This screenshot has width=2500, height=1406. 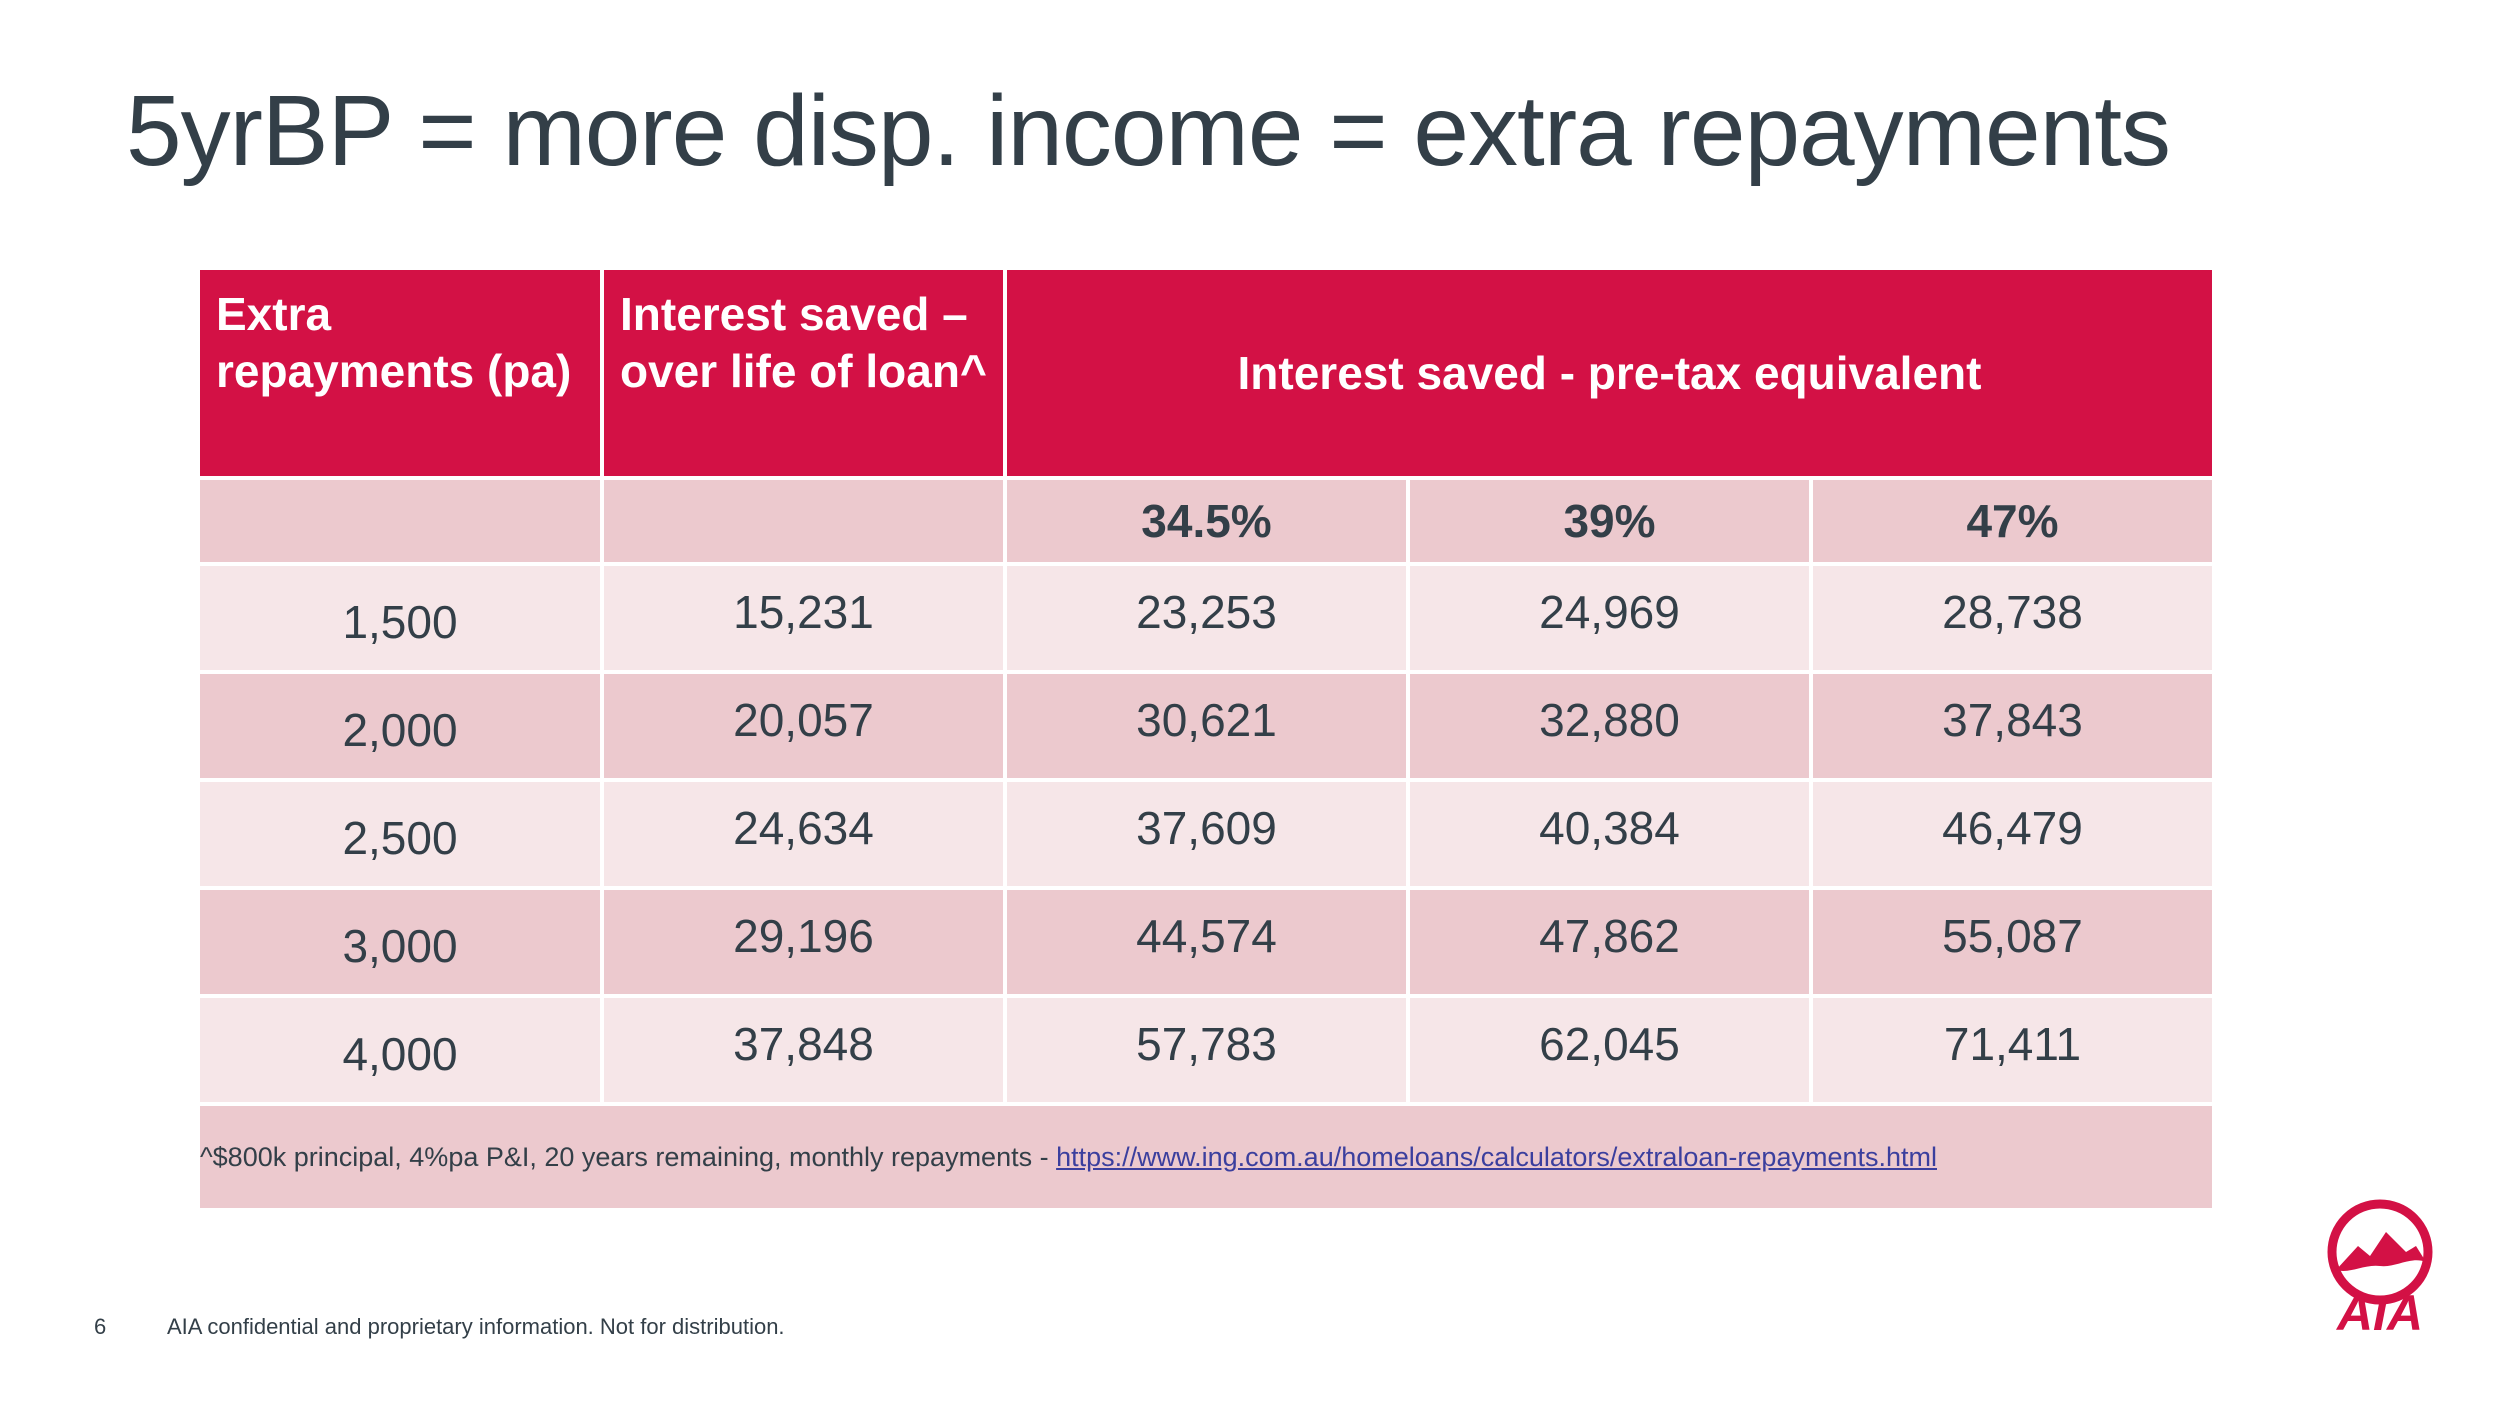 I want to click on table-cell: 32,880, so click(x=1609, y=726).